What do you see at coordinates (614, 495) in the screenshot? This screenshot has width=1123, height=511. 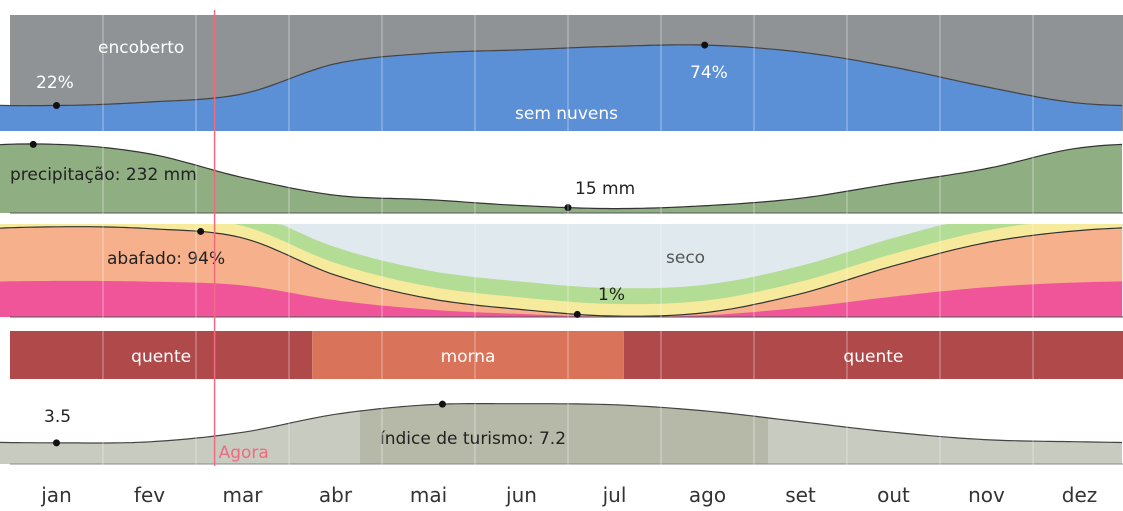 I see `month-label-jul: jul` at bounding box center [614, 495].